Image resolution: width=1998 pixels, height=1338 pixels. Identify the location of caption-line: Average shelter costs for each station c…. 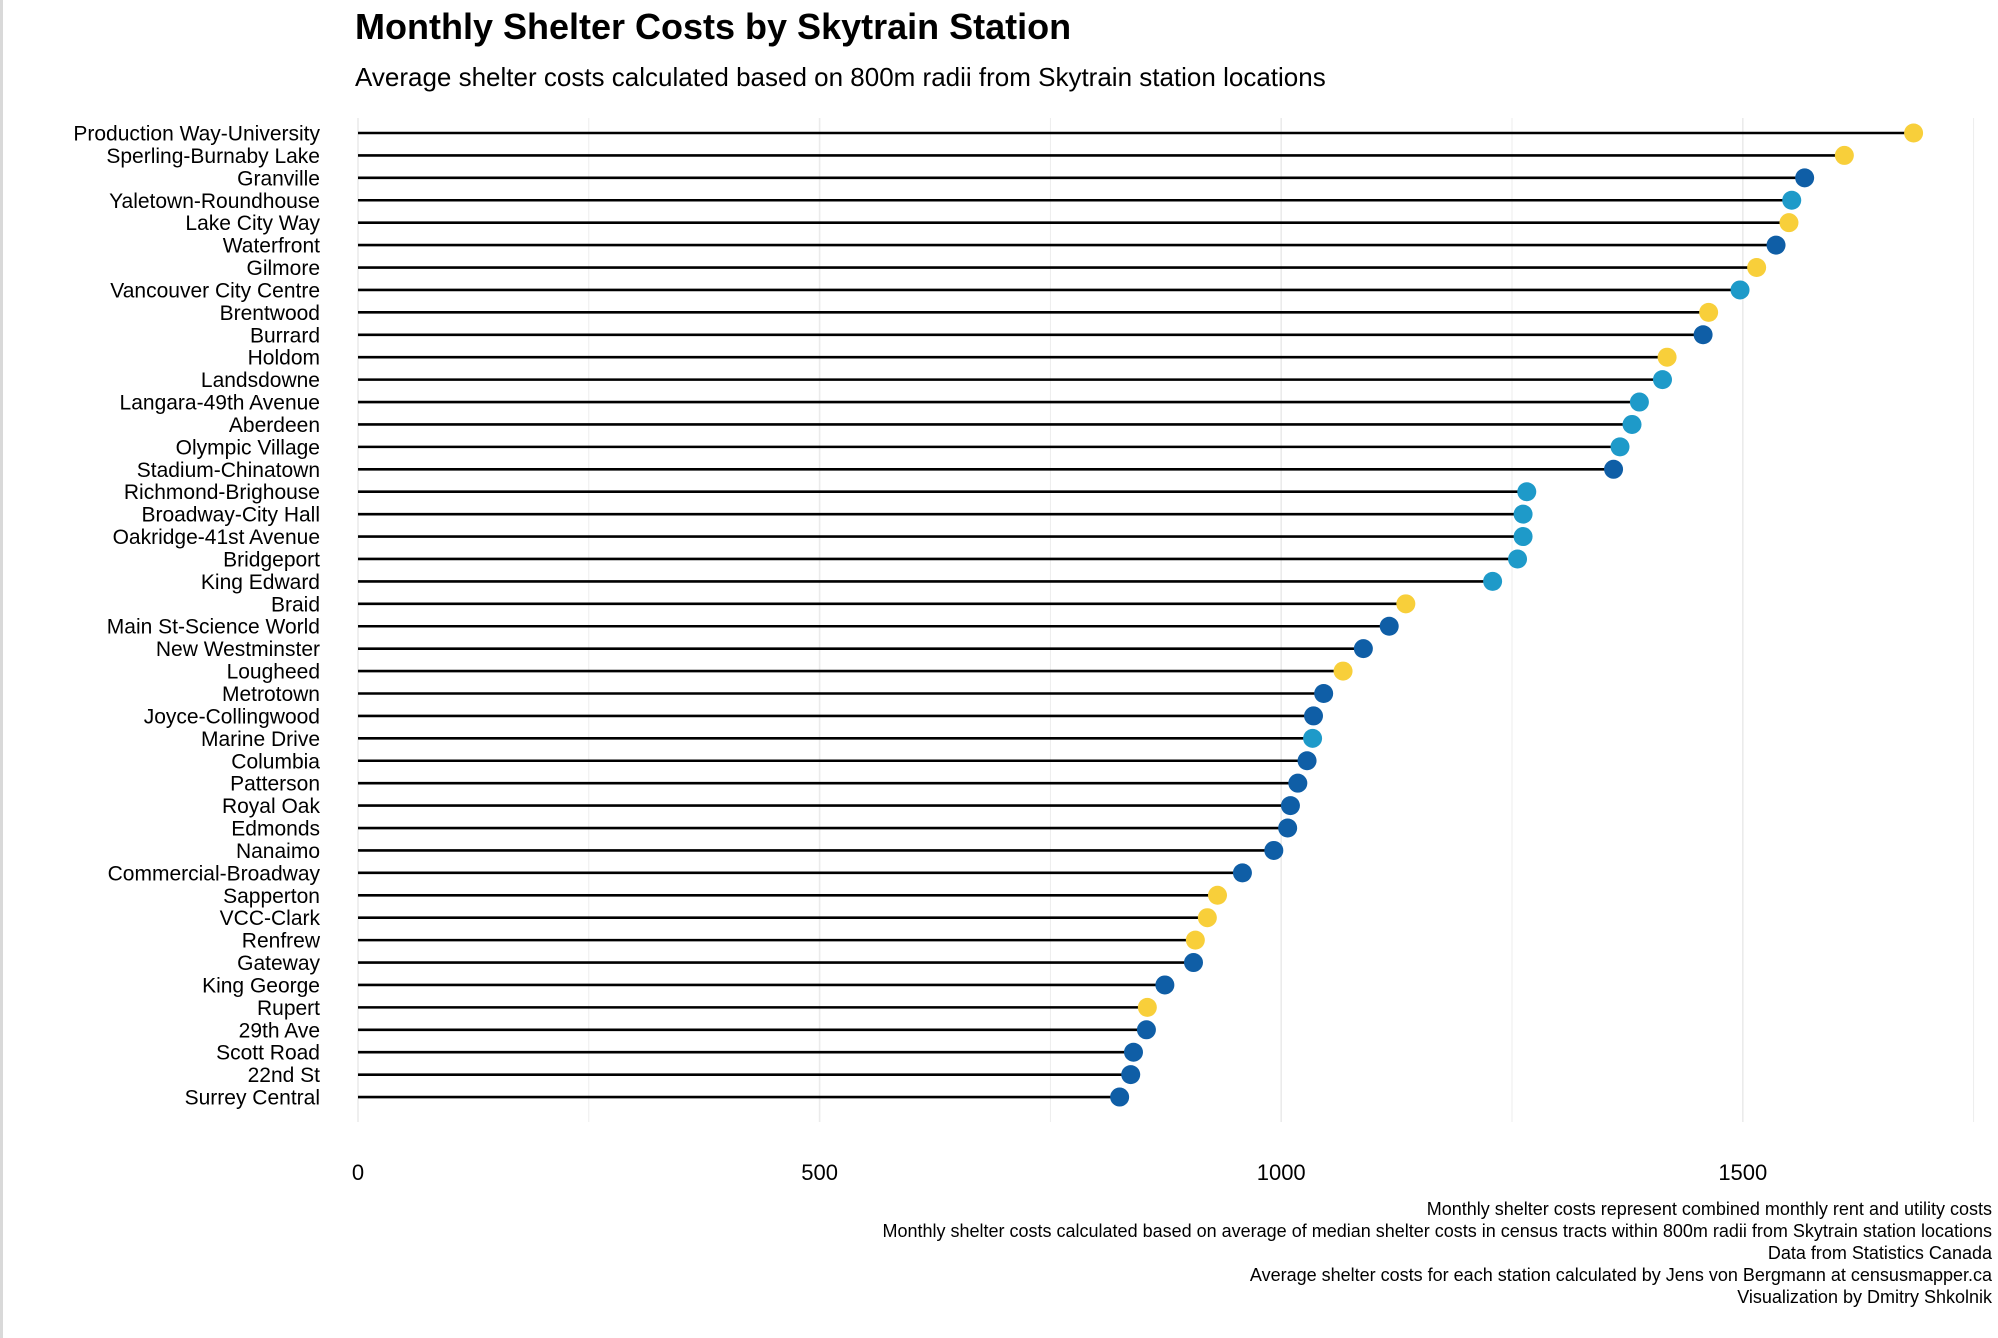
(1620, 1275).